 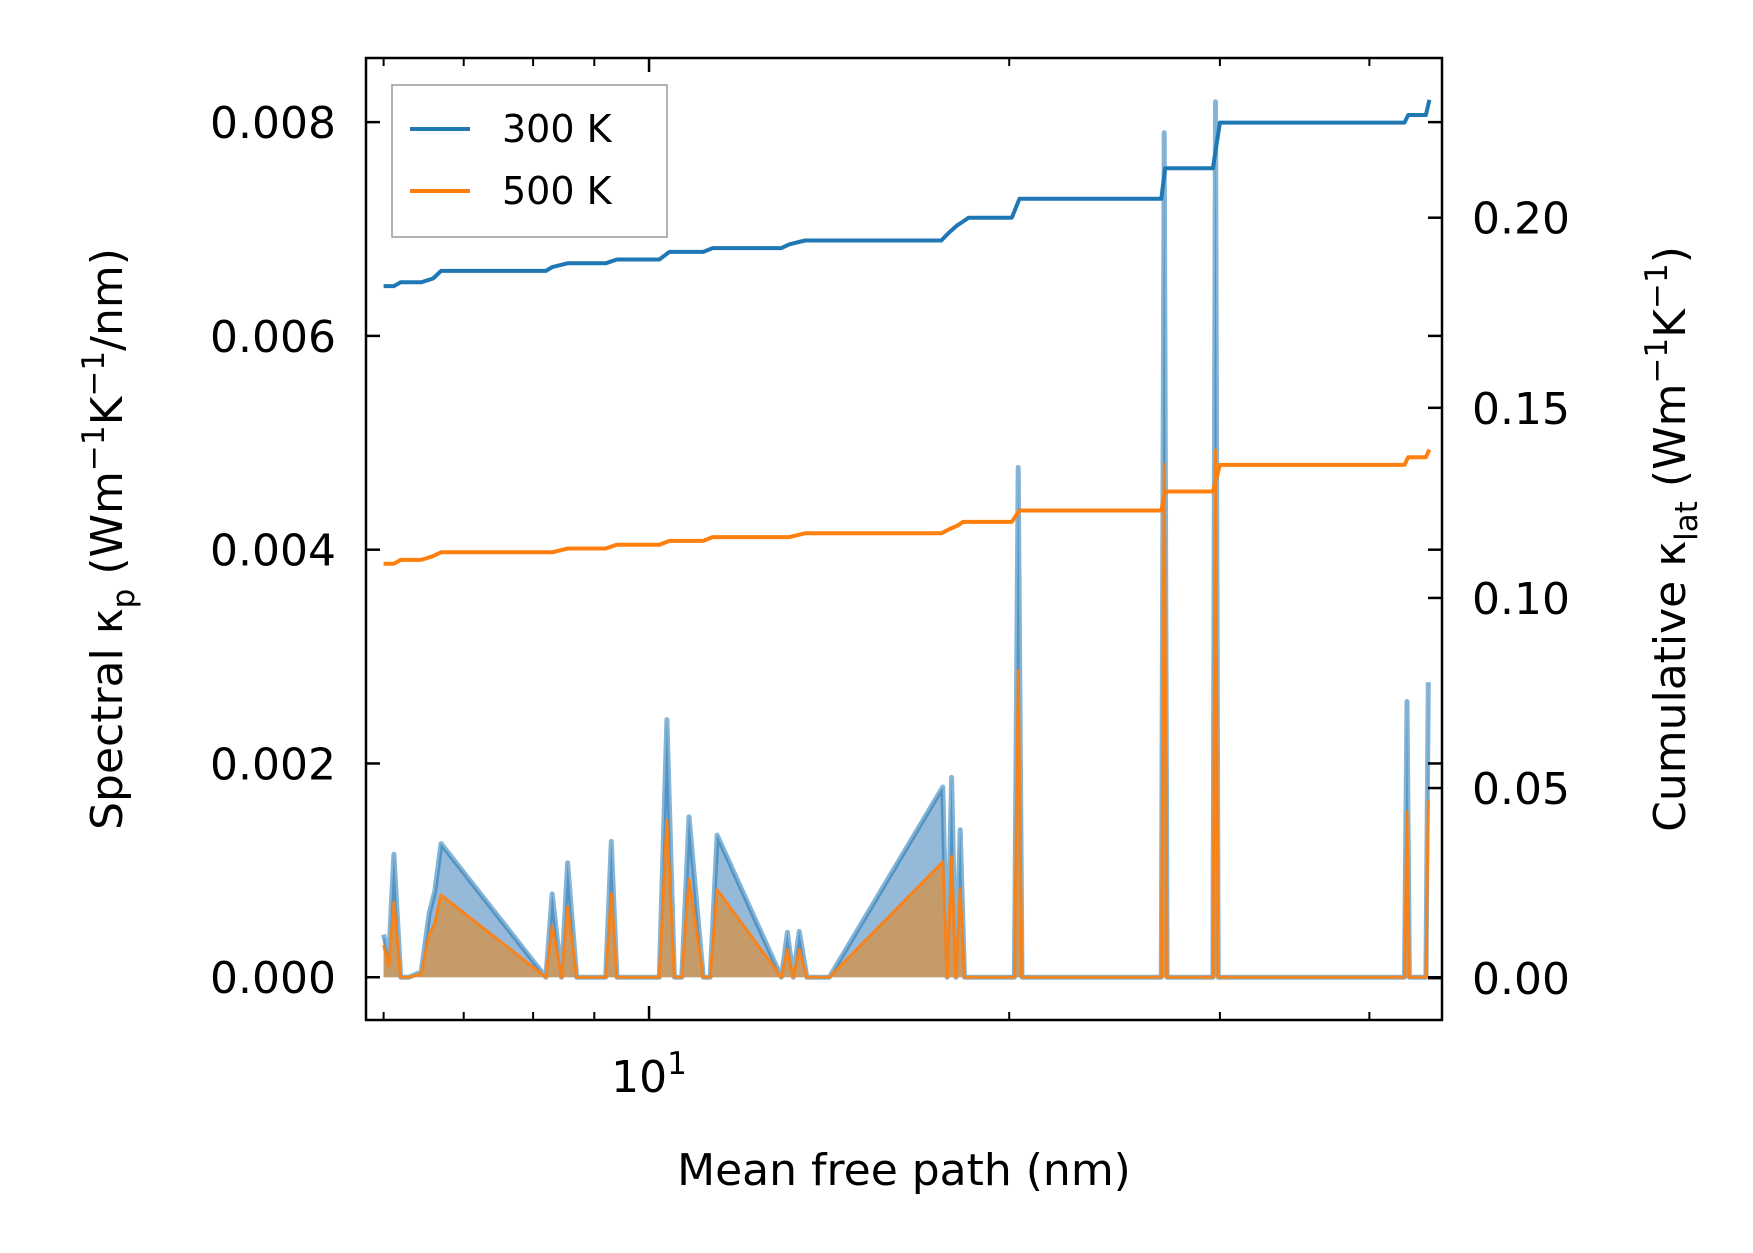 I want to click on y-left-title-unit-close: /nm), so click(x=107, y=299).